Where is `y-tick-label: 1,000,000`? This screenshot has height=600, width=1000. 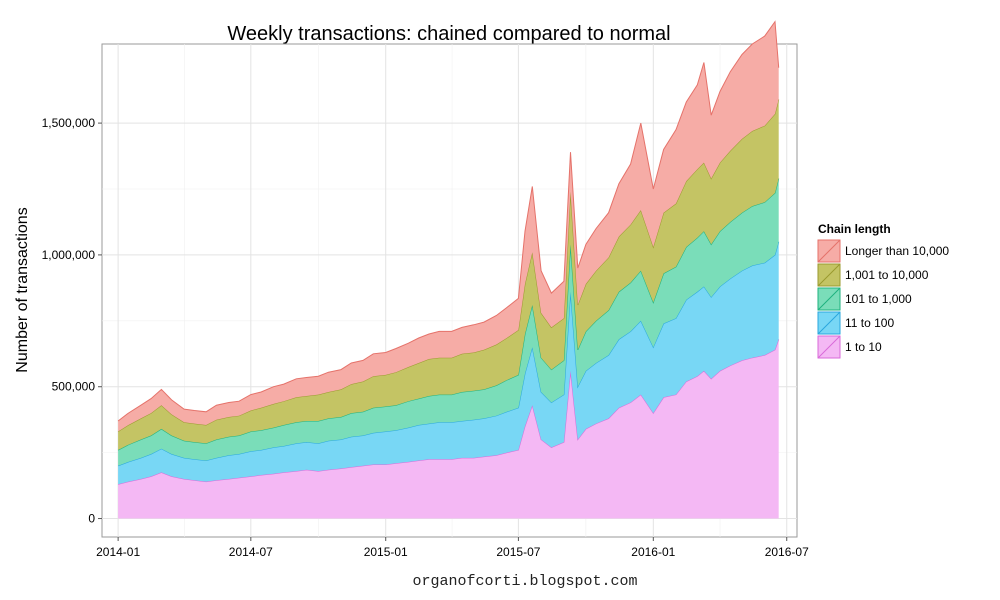 y-tick-label: 1,000,000 is located at coordinates (69, 255).